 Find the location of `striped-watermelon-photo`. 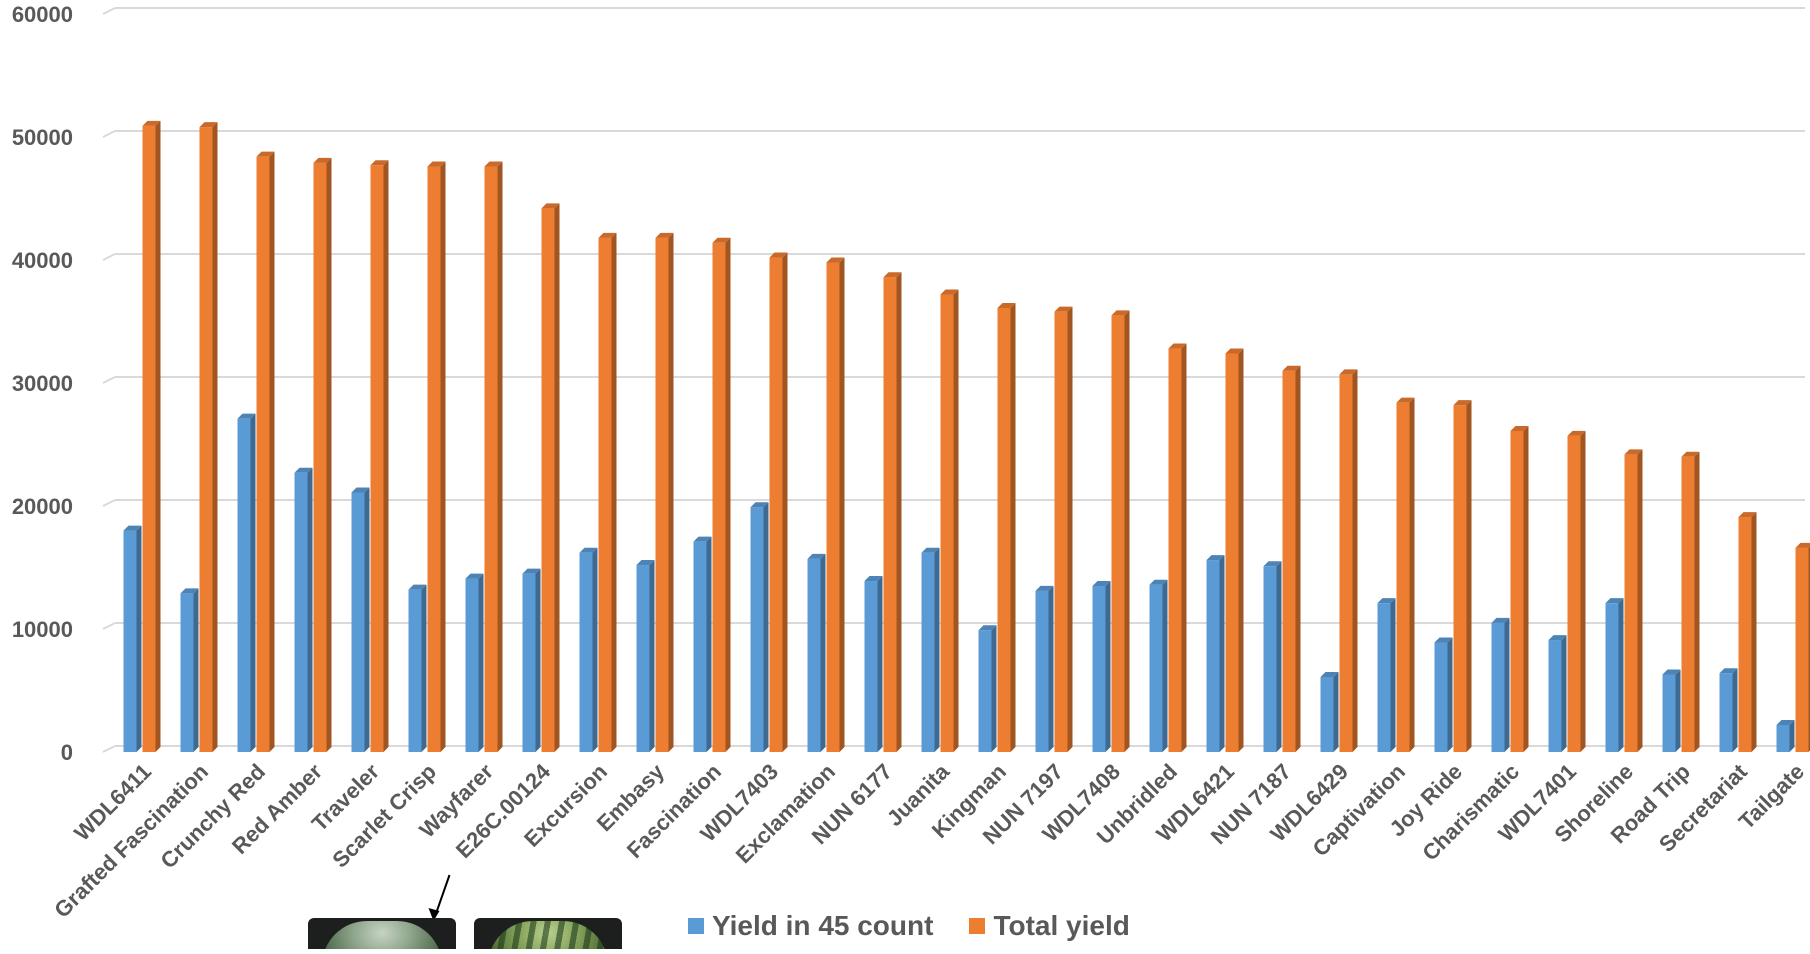

striped-watermelon-photo is located at coordinates (548, 933).